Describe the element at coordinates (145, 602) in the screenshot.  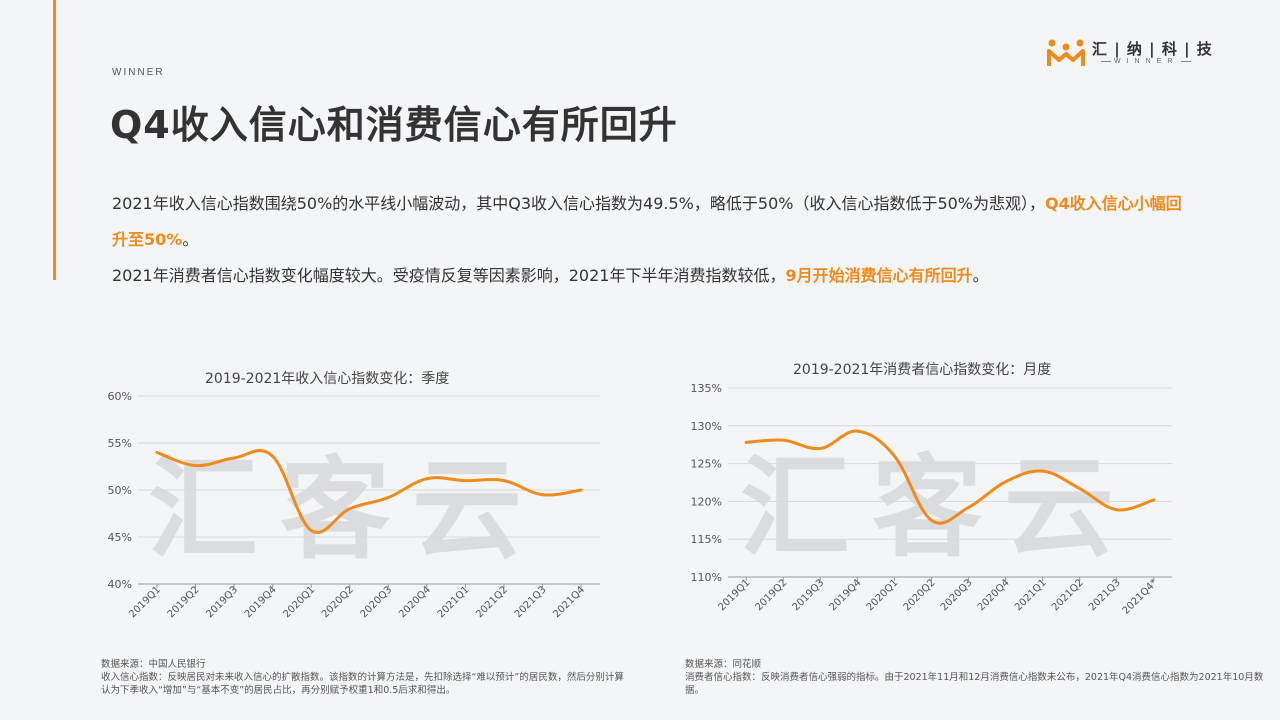
I see `x-tick-label: 2019Q1` at that location.